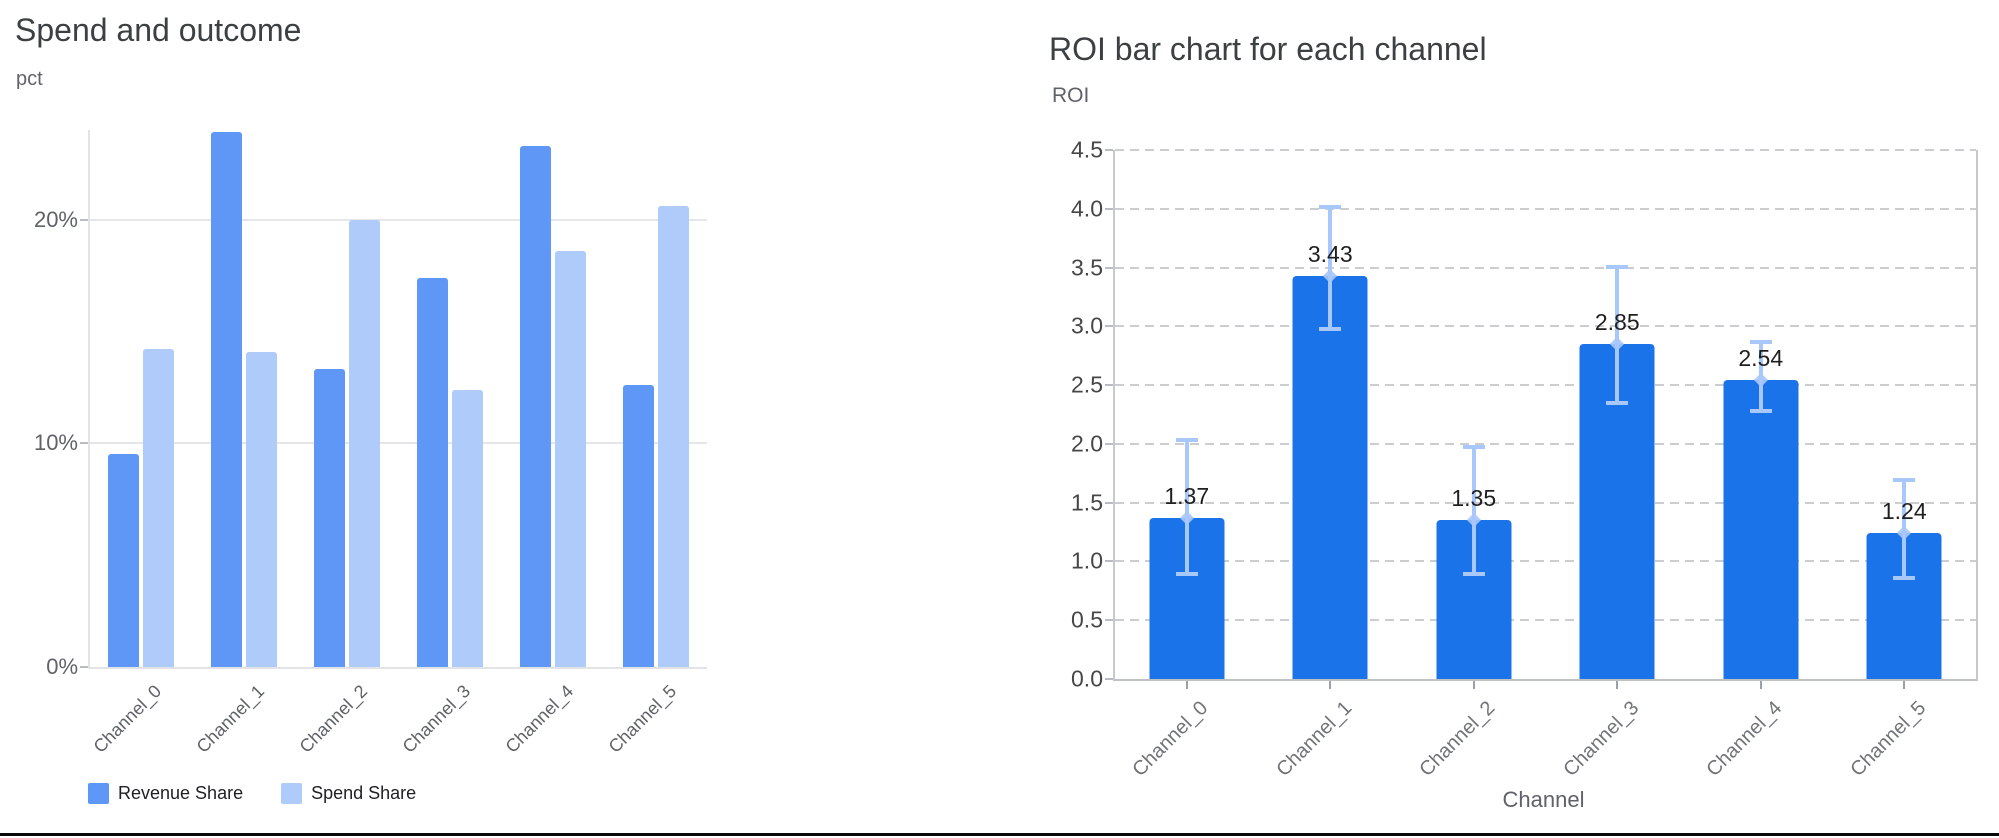 This screenshot has width=1999, height=838. What do you see at coordinates (1087, 678) in the screenshot?
I see `y-tick-label: 0.0` at bounding box center [1087, 678].